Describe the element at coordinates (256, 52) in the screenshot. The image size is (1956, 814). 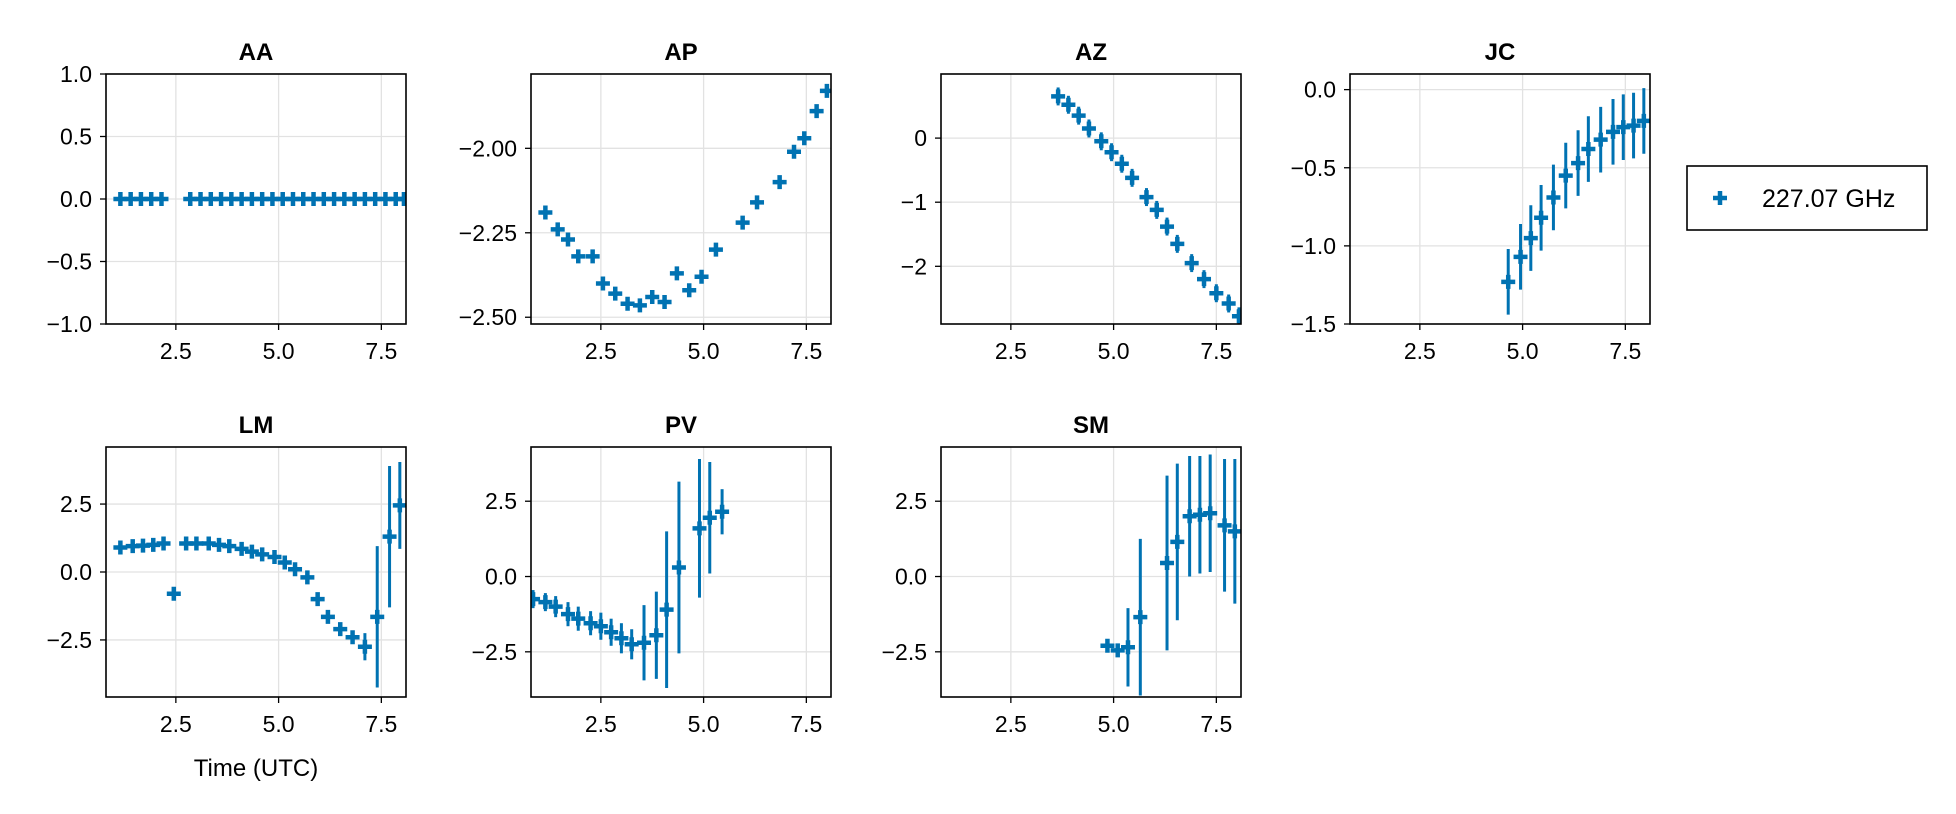
I see `panel-title: AA` at that location.